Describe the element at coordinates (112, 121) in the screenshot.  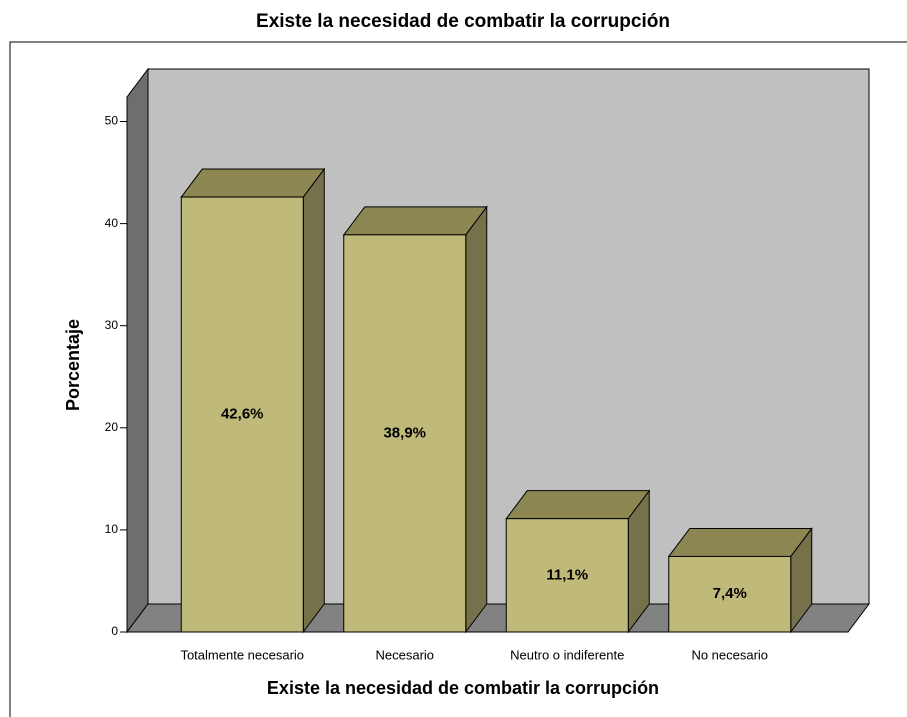
I see `y-tick-label: 50` at that location.